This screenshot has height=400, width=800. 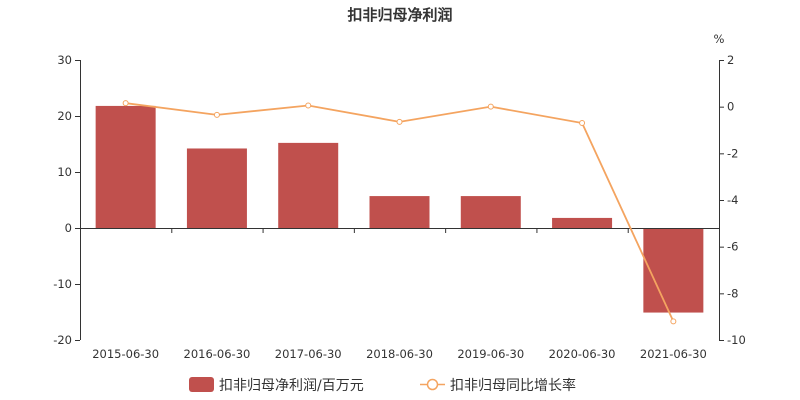 I want to click on x-axis-tick-label: 2020-06-30, so click(x=582, y=354).